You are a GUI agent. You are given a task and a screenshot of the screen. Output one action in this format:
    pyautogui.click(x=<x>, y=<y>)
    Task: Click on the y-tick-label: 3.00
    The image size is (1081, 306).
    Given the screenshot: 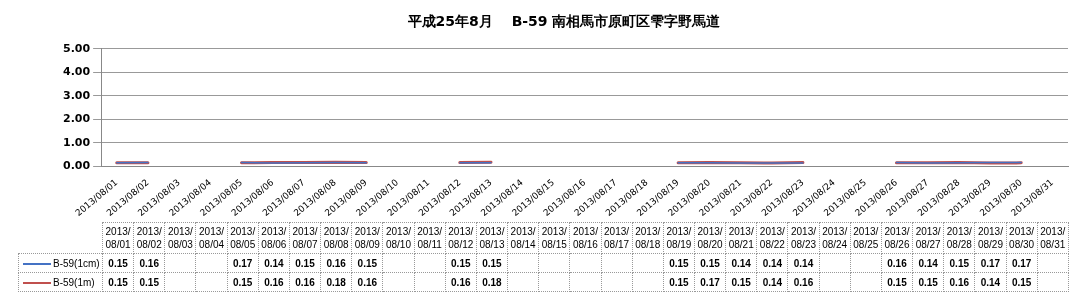 What is the action you would take?
    pyautogui.click(x=77, y=95)
    